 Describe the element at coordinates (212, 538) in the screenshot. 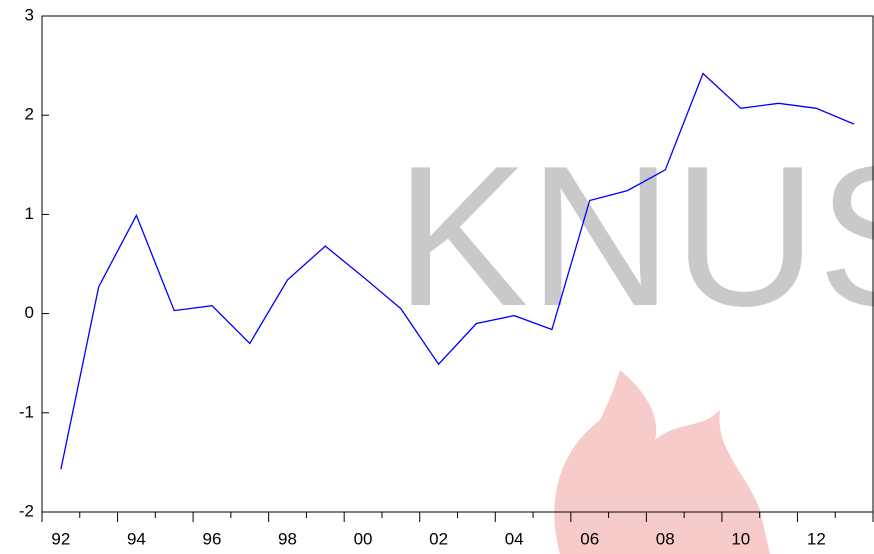

I see `x-tick-label: 96` at that location.